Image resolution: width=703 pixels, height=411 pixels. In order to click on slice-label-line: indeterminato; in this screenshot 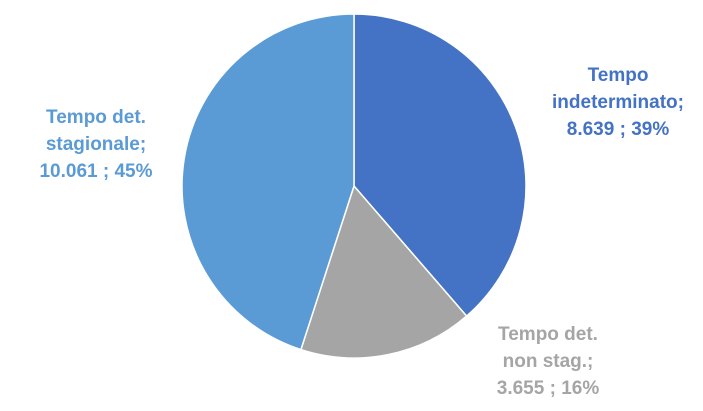, I will do `click(618, 102)`.